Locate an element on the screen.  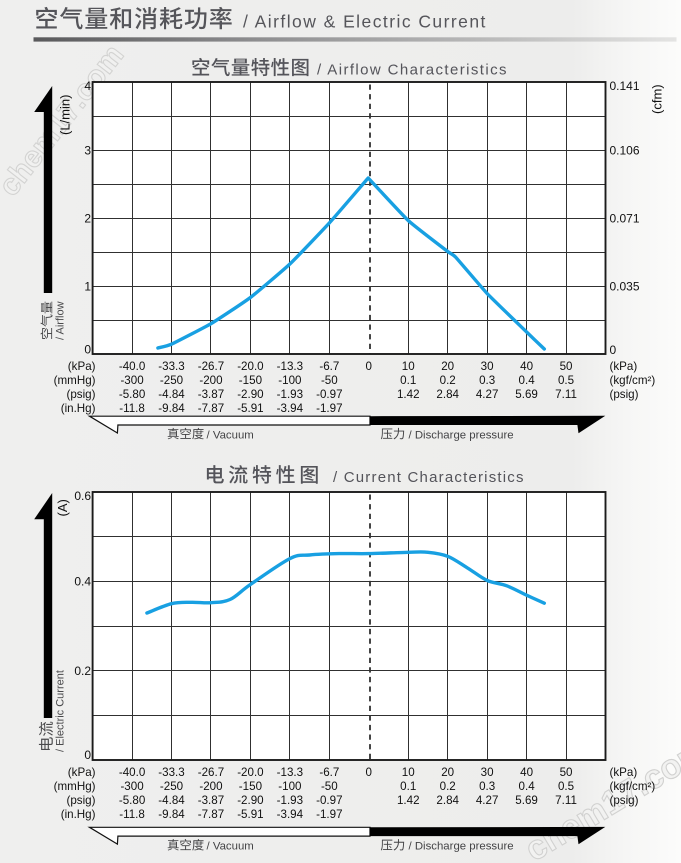
svg-text: -13.3 is located at coordinates (290, 366).